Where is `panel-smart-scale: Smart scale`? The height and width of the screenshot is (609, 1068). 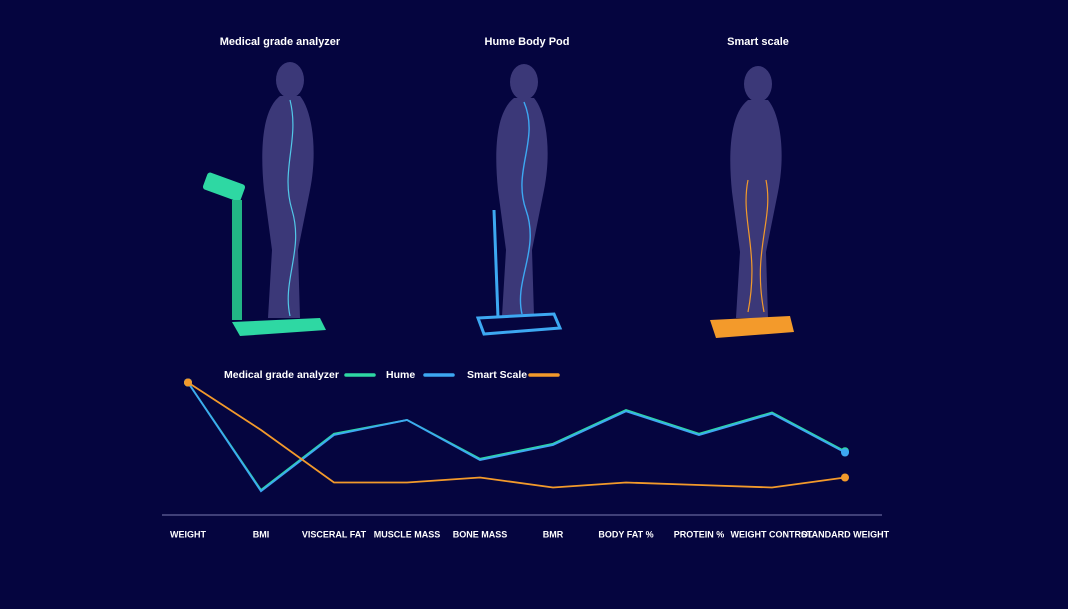 panel-smart-scale: Smart scale is located at coordinates (752, 187).